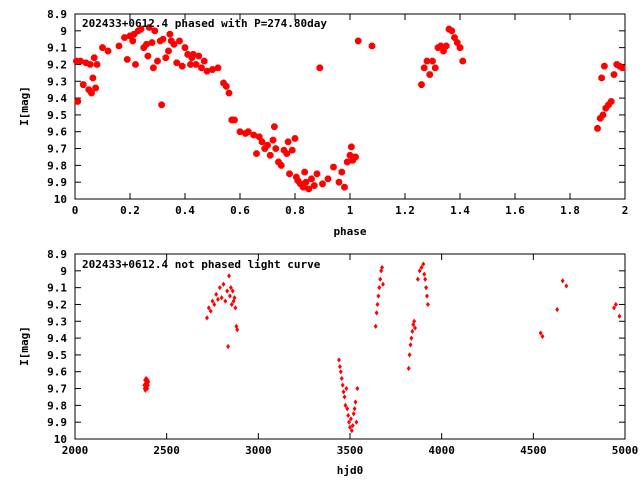  Describe the element at coordinates (57, 98) in the screenshot. I see `y-tick-label: 9.4` at that location.